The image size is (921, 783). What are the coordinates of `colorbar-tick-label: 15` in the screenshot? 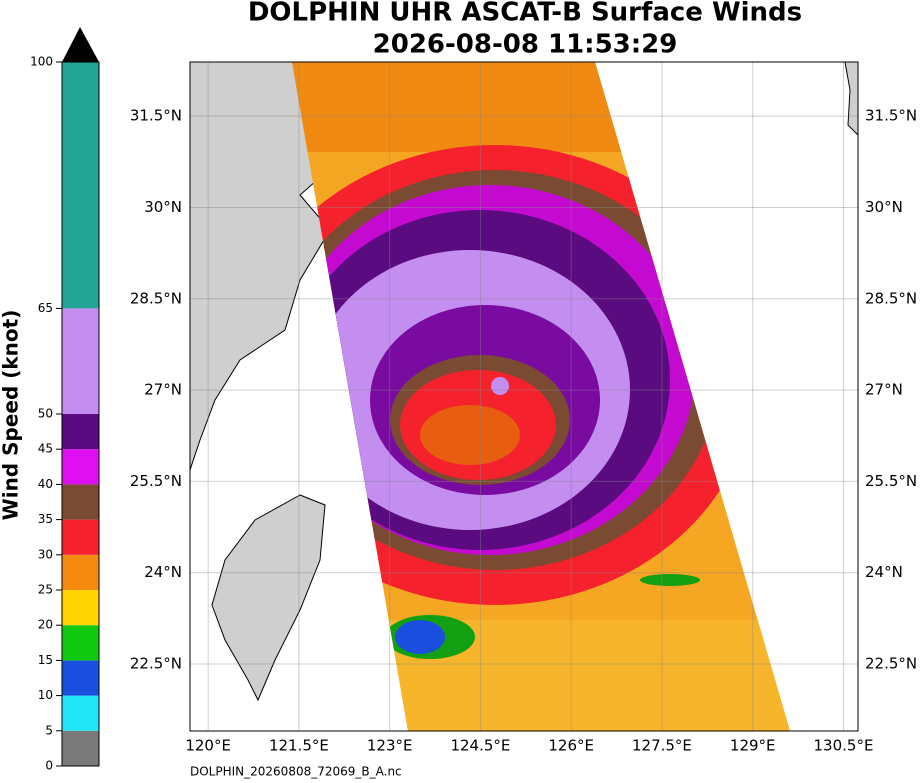 It's located at (45, 660).